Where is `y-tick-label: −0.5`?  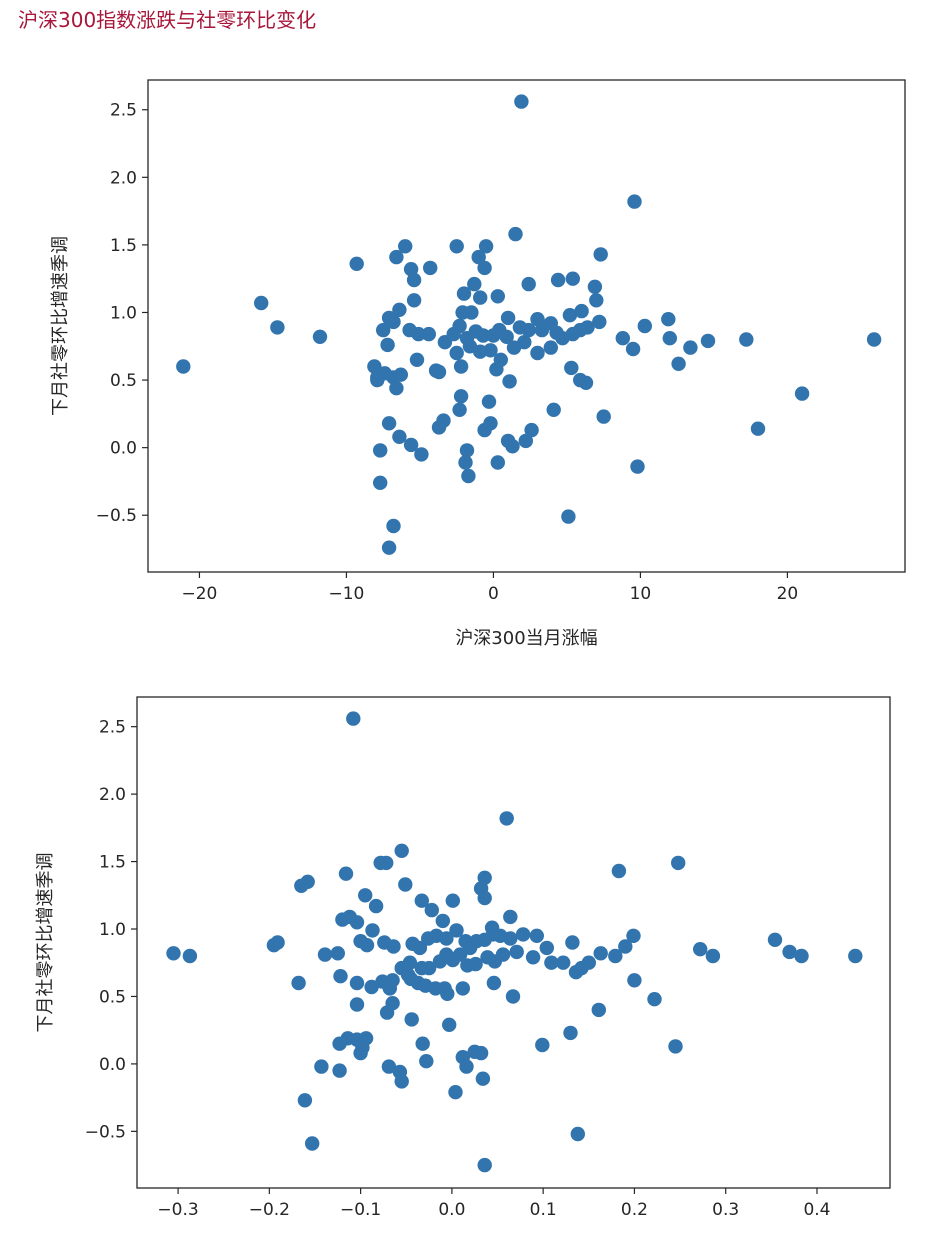
y-tick-label: −0.5 is located at coordinates (116, 516).